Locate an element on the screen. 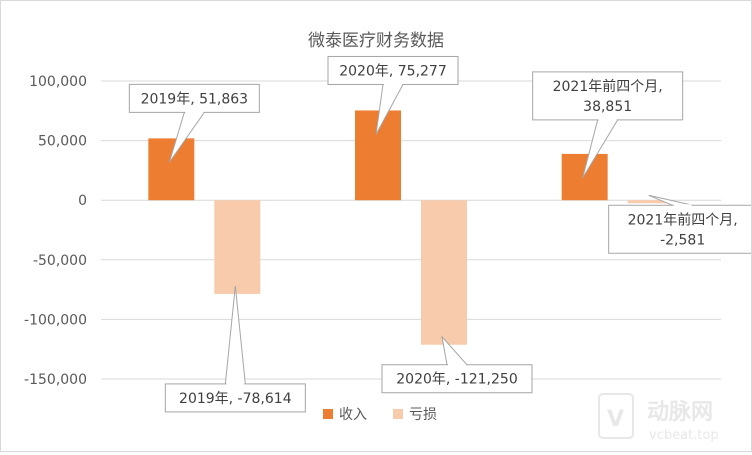 This screenshot has height=455, width=752. data-label-text: 2020年, 75,277 is located at coordinates (393, 71).